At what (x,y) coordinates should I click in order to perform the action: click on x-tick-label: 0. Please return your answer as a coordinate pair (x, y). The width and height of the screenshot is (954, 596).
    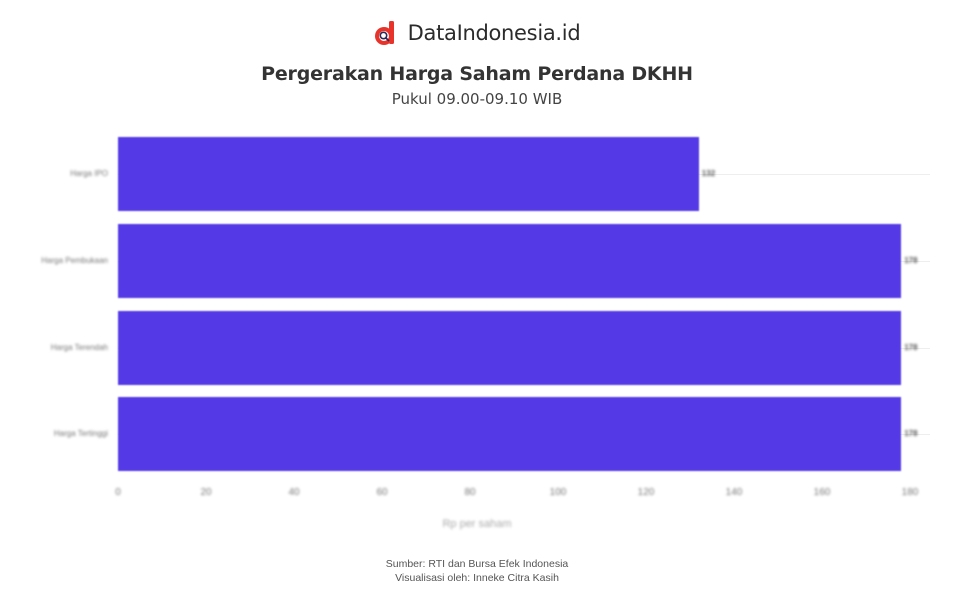
    Looking at the image, I should click on (118, 492).